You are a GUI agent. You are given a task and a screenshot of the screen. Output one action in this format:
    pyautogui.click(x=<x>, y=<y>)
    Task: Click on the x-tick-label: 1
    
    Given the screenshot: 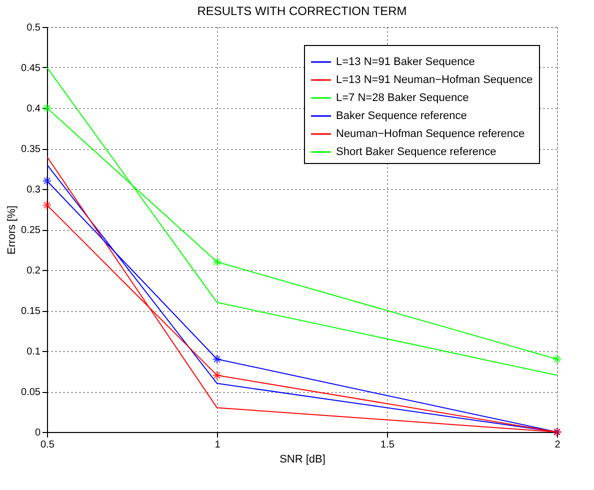 What is the action you would take?
    pyautogui.click(x=217, y=445)
    